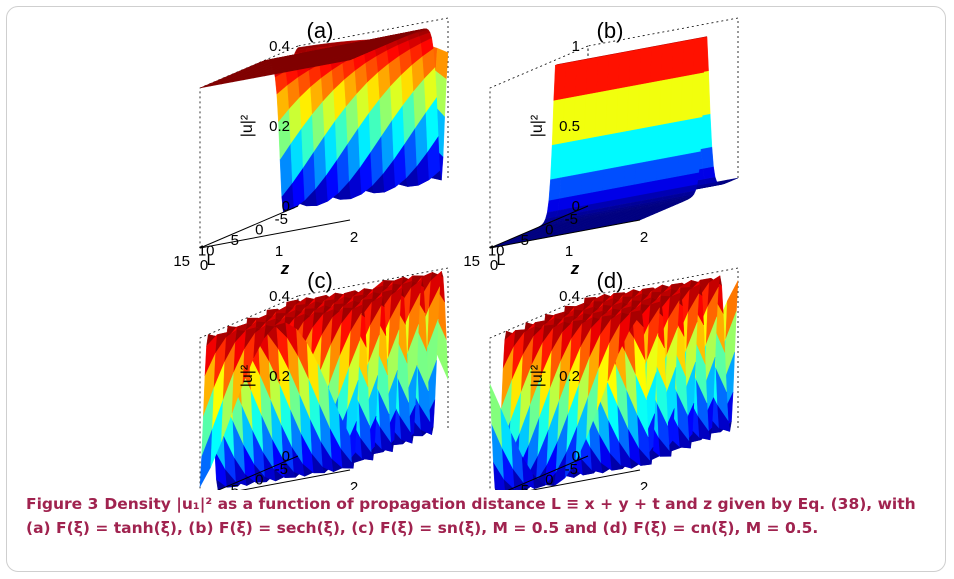 Image resolution: width=954 pixels, height=579 pixels. What do you see at coordinates (320, 280) in the screenshot?
I see `panel-label: (c)` at bounding box center [320, 280].